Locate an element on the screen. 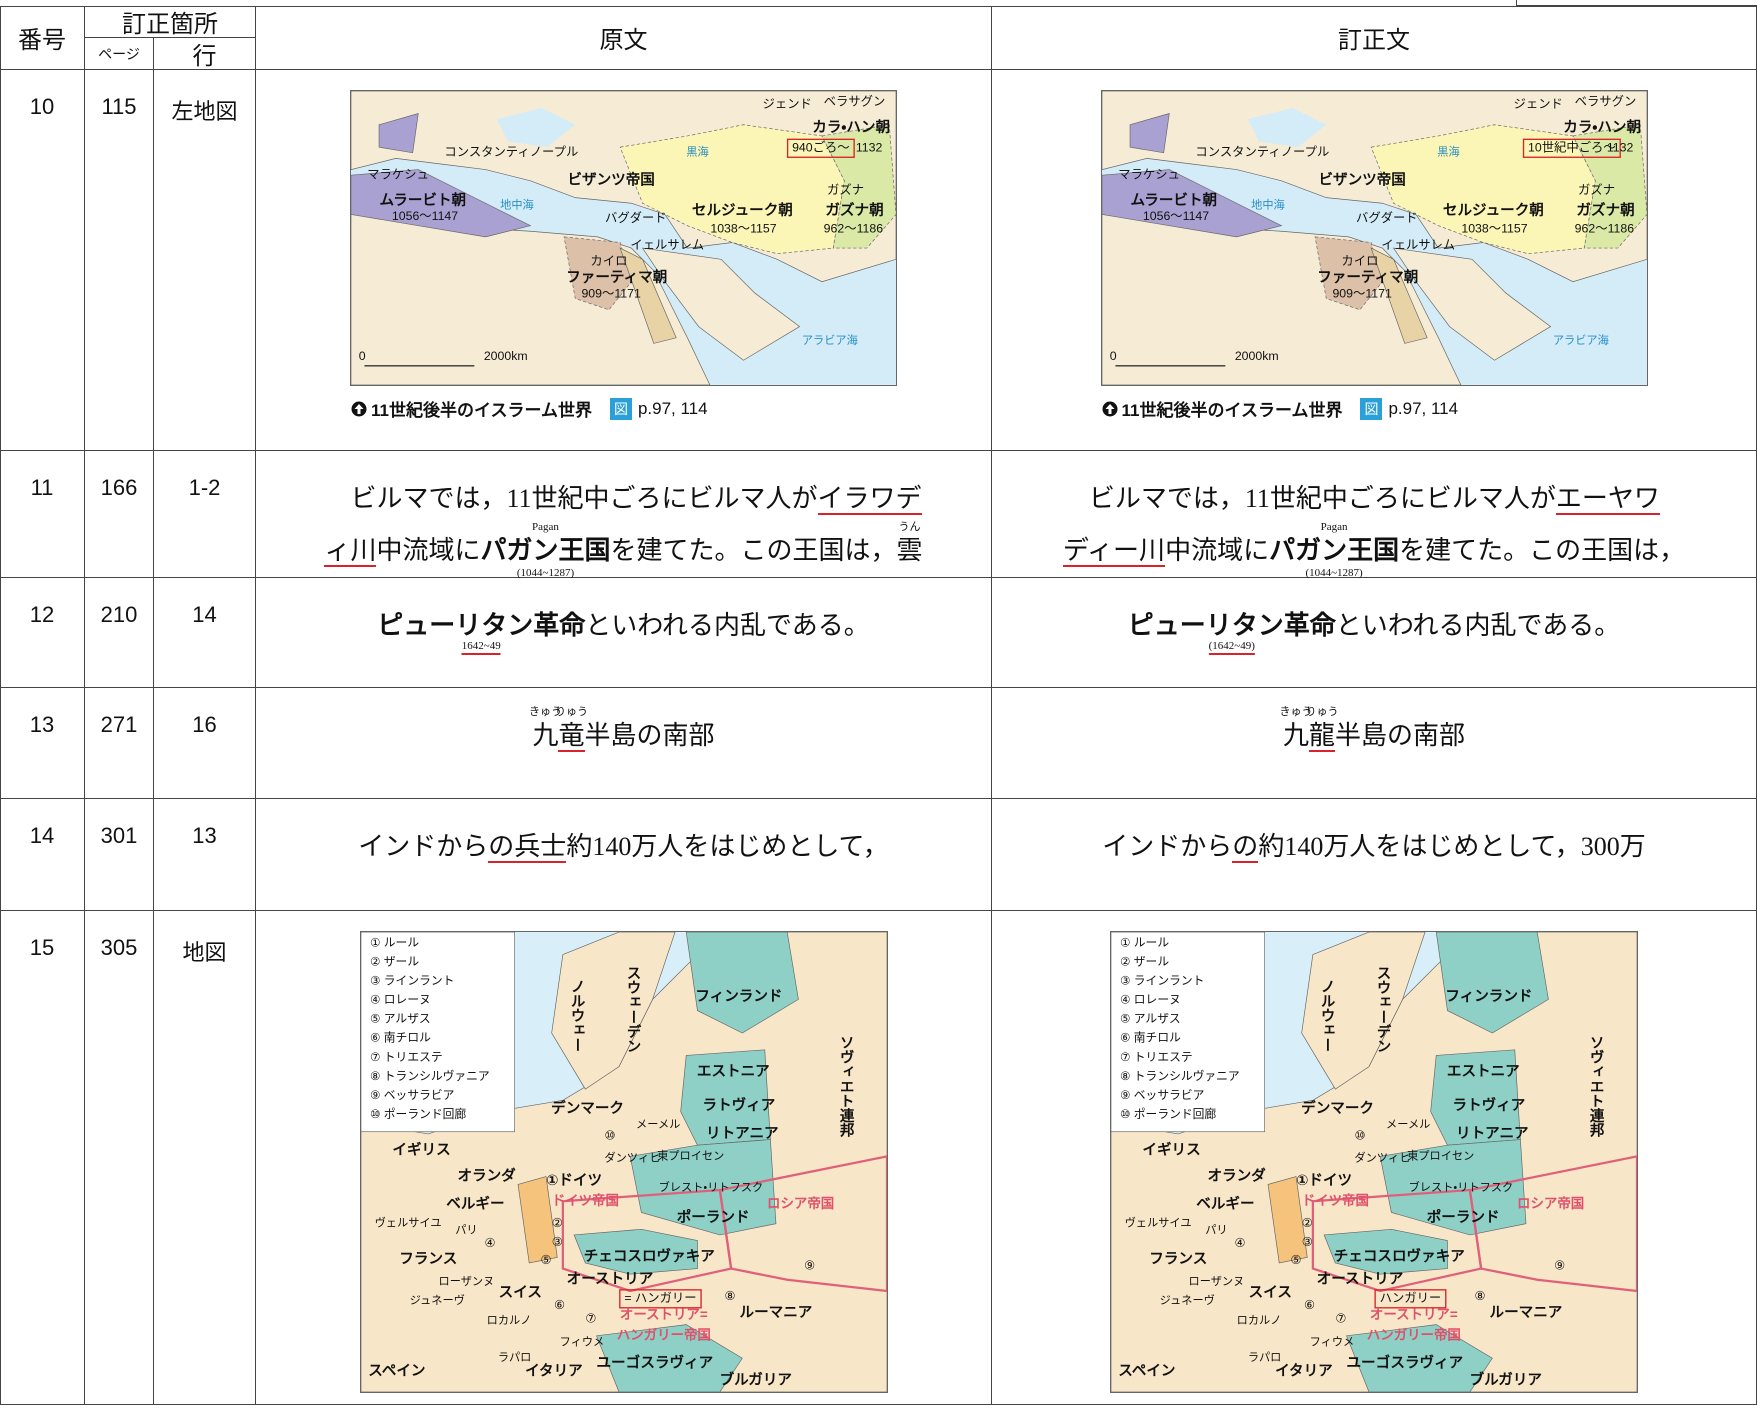 The width and height of the screenshot is (1760, 1411). text-segment: といわれる内乱である。 is located at coordinates (727, 625).